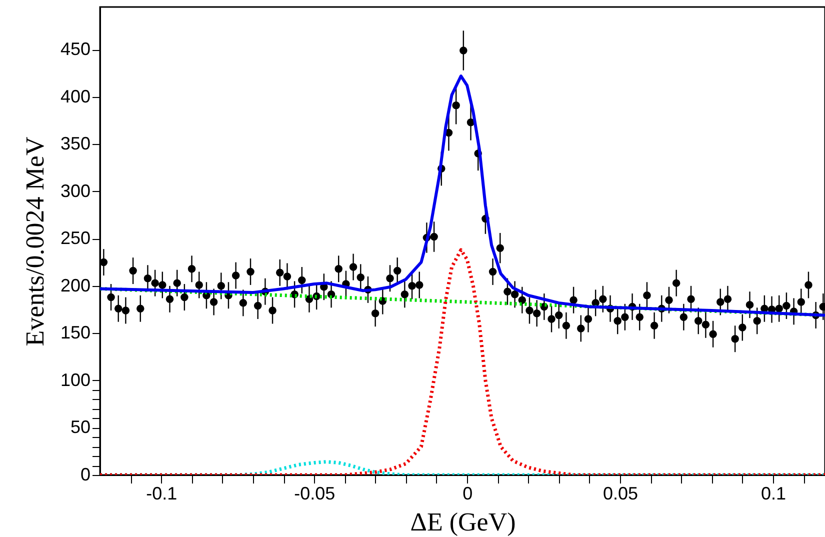  What do you see at coordinates (463, 522) in the screenshot?
I see `x-axis-title: ΔE (GeV)` at bounding box center [463, 522].